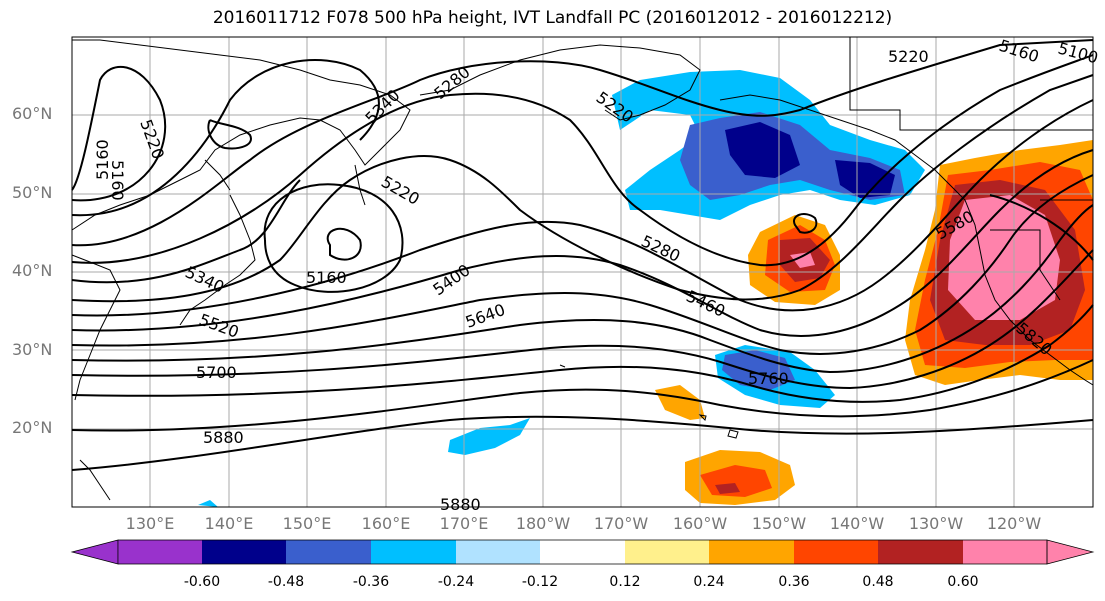 The height and width of the screenshot is (601, 1105). I want to click on contour-label: 5700, so click(216, 372).